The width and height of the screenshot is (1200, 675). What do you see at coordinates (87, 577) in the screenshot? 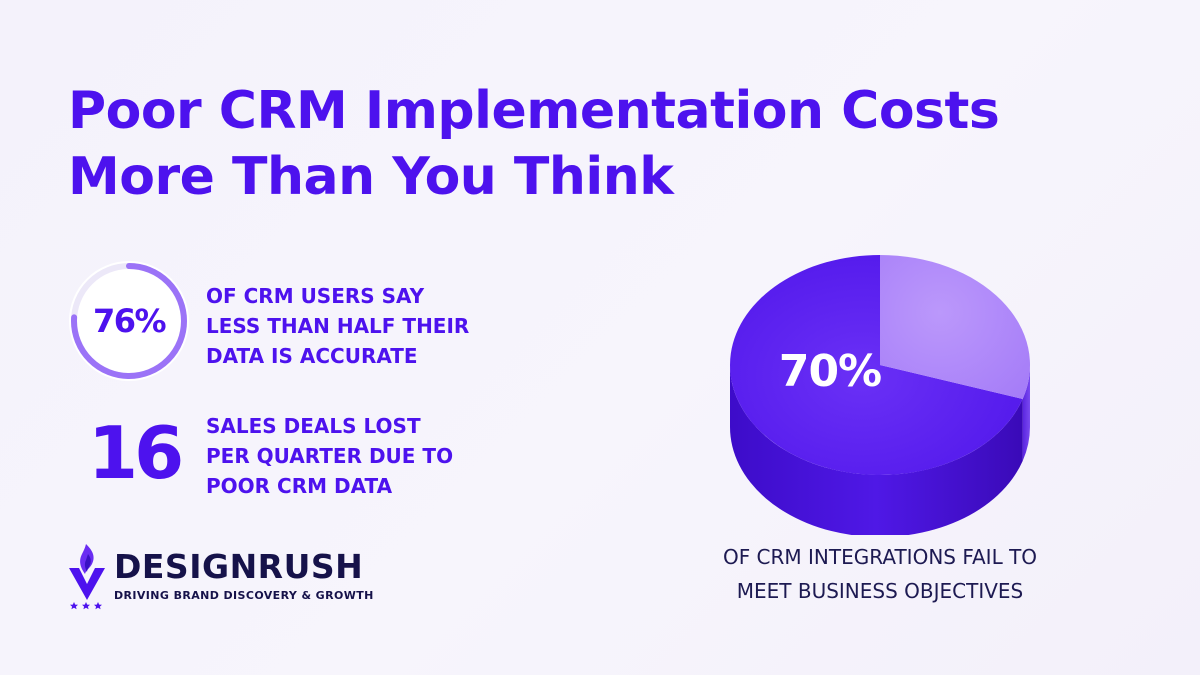
I see `flame-v-star-icon` at bounding box center [87, 577].